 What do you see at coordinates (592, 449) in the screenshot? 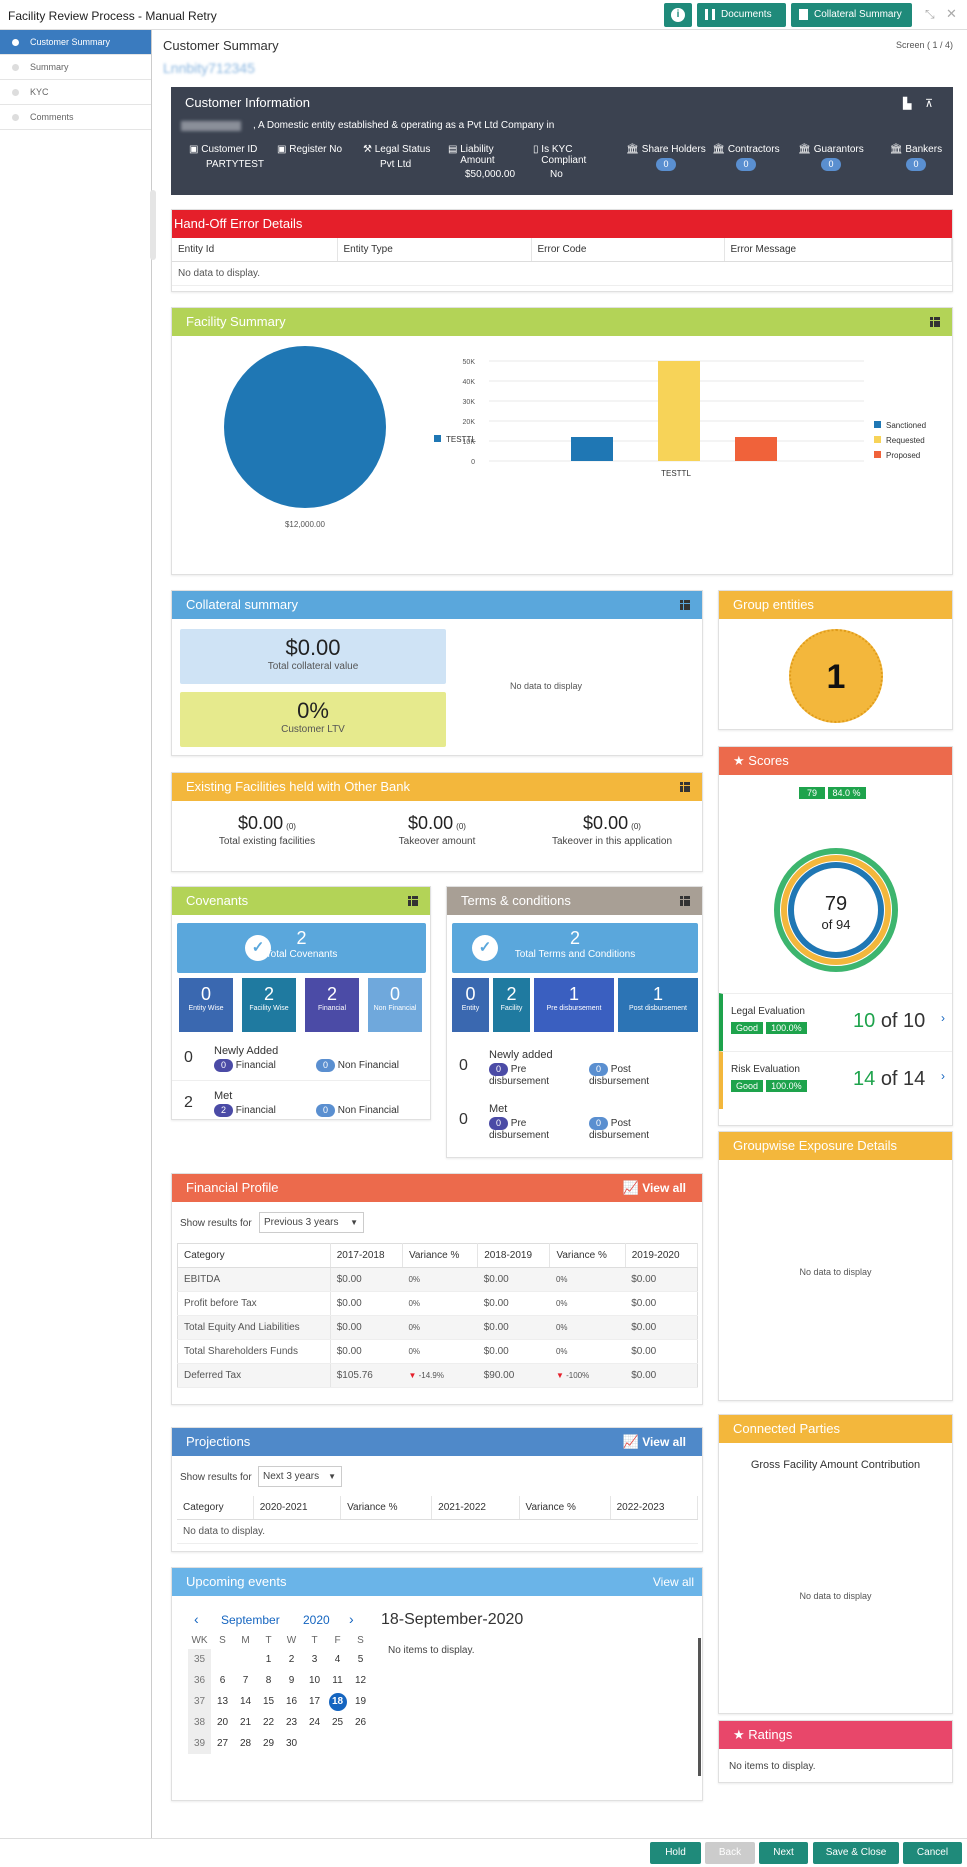
I see `bar-sanctioned` at bounding box center [592, 449].